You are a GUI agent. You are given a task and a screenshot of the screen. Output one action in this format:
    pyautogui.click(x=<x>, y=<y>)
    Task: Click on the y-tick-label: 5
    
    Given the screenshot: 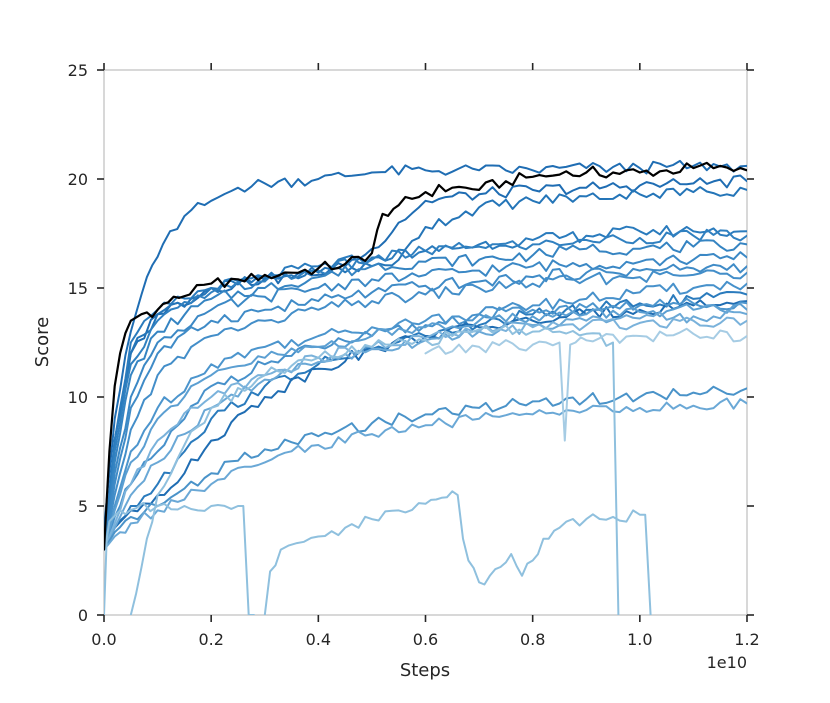 What is the action you would take?
    pyautogui.click(x=83, y=506)
    